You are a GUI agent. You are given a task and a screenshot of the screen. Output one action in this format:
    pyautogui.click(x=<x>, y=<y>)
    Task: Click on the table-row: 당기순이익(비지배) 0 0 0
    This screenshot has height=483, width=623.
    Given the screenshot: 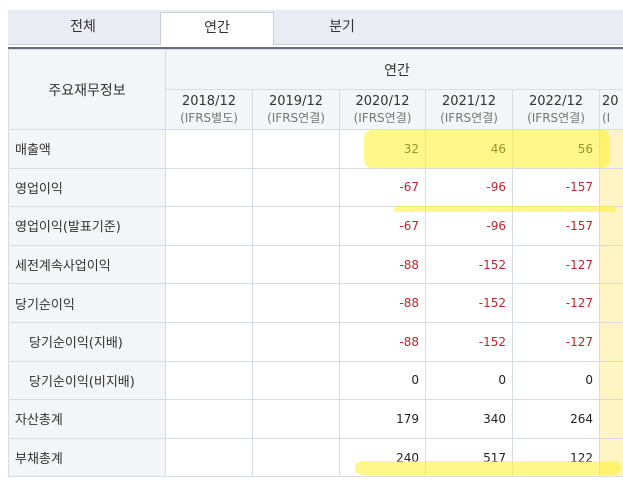 What is the action you would take?
    pyautogui.click(x=315, y=380)
    